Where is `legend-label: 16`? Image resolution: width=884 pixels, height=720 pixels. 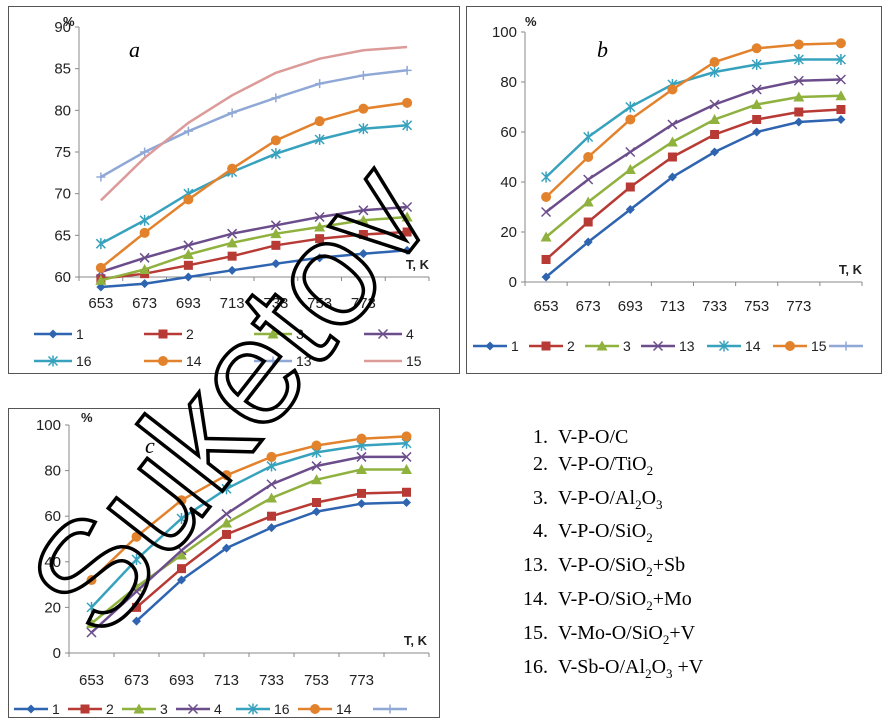
legend-label: 16 is located at coordinates (282, 709).